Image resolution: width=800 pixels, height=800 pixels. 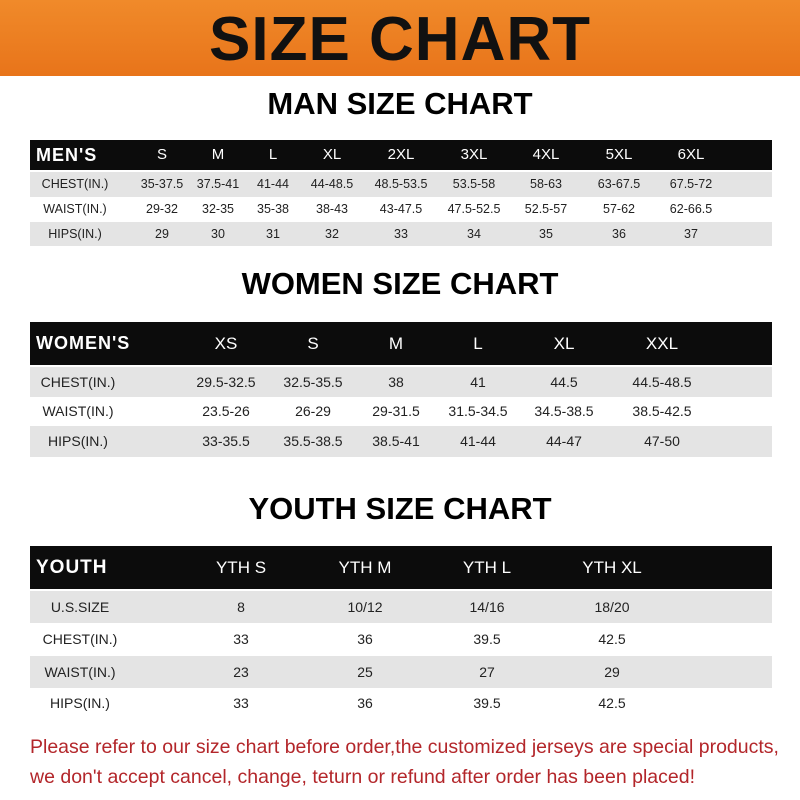 I want to click on table-title-cell: MEN'S, so click(x=67, y=155).